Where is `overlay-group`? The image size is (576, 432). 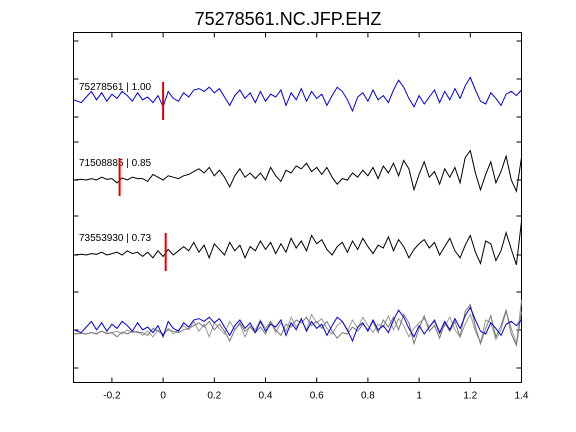
overlay-group is located at coordinates (297, 323).